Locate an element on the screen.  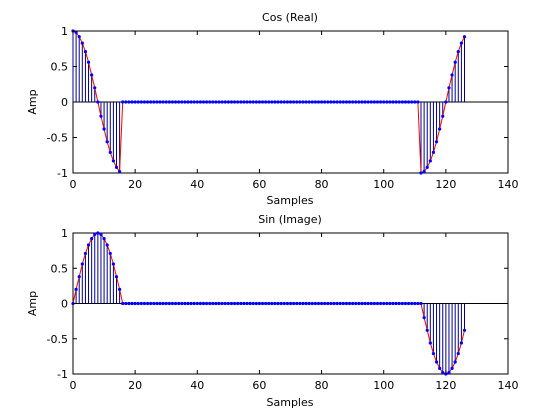
y-tick-label-sin-1: -0.5 is located at coordinates (57, 339).